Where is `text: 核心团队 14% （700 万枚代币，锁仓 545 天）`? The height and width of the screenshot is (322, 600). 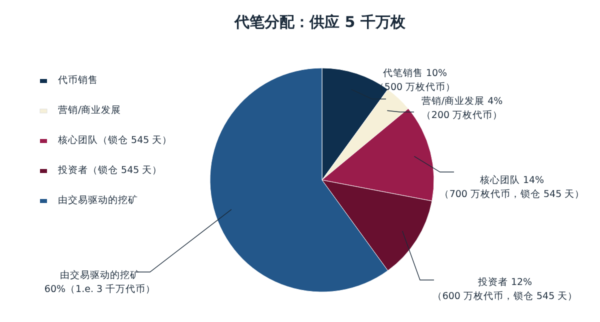 text: 核心团队 14% （700 万枚代币，锁仓 545 天） is located at coordinates (512, 187).